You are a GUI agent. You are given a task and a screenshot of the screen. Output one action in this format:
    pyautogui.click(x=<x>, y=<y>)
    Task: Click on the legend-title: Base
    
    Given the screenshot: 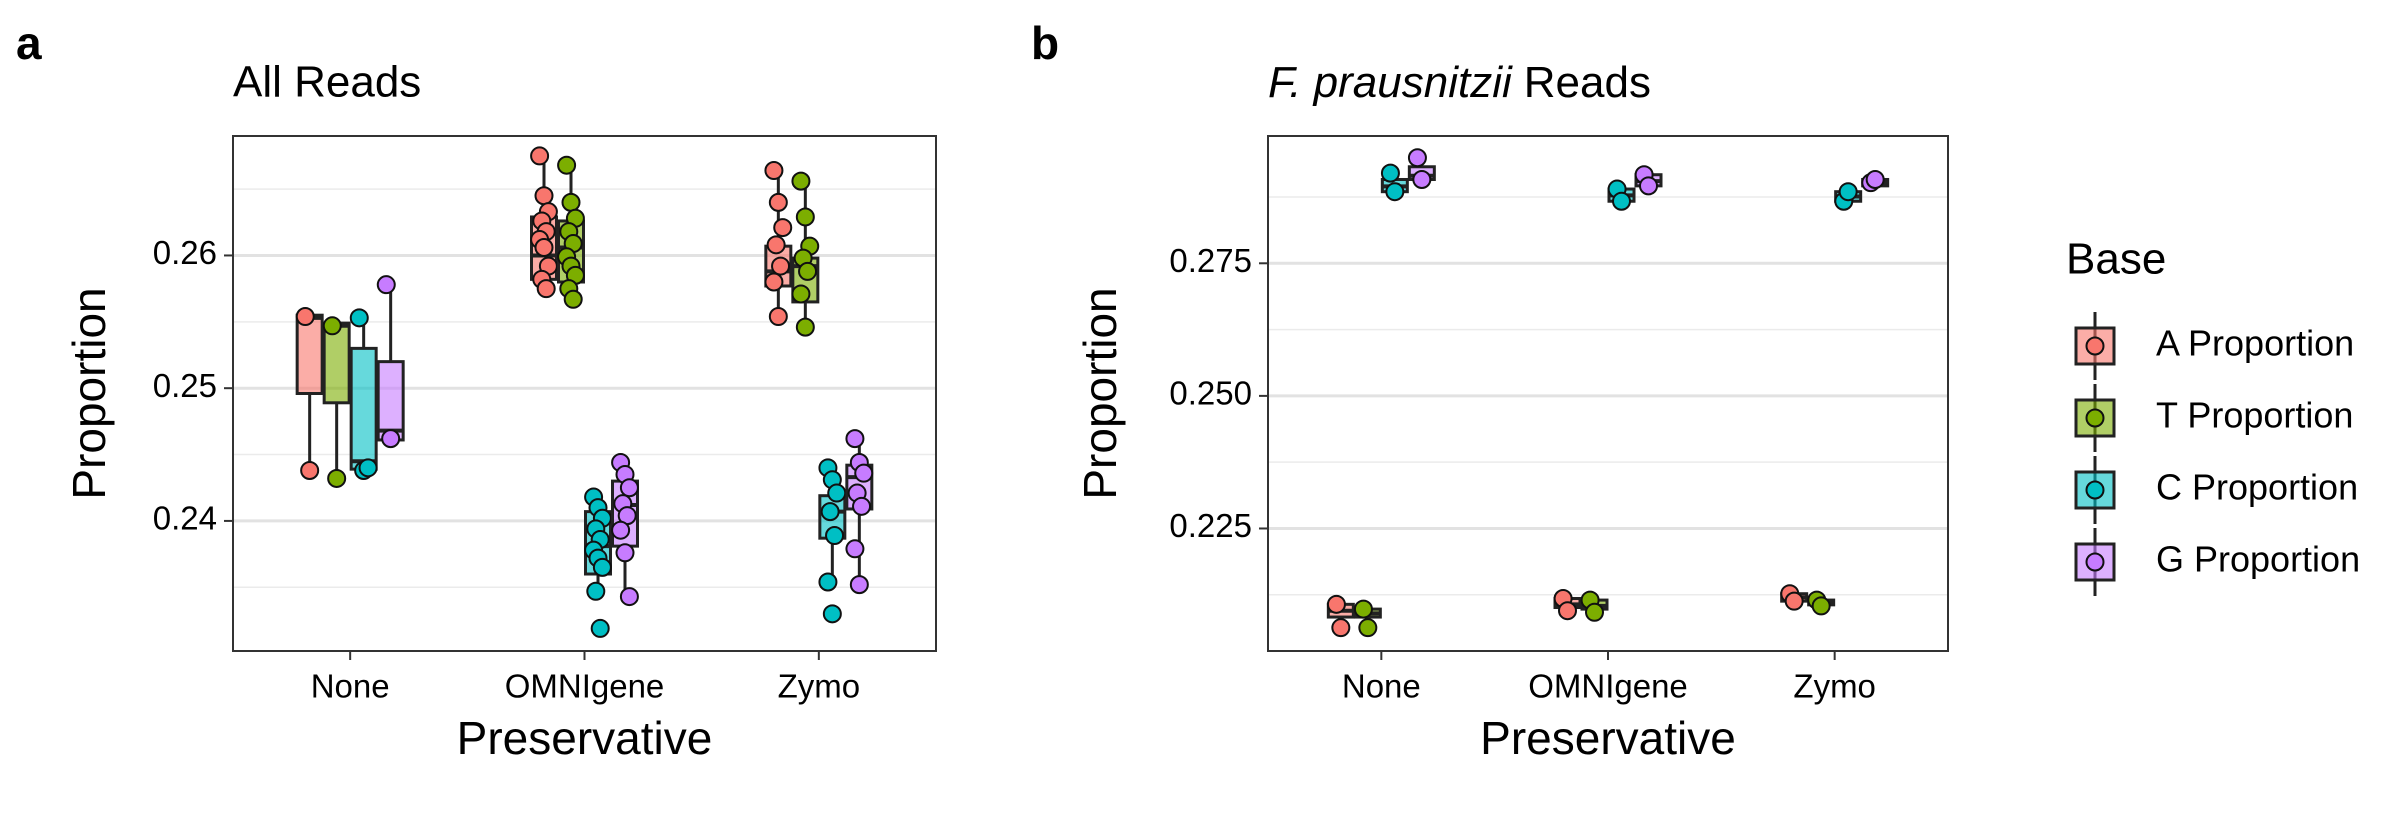 What is the action you would take?
    pyautogui.click(x=2116, y=259)
    